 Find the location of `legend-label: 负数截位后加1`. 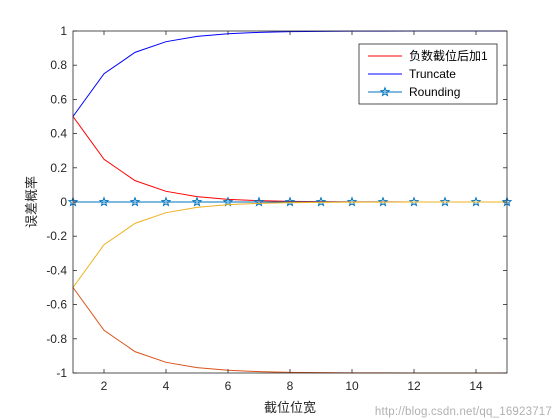

legend-label: 负数截位后加1 is located at coordinates (448, 55).